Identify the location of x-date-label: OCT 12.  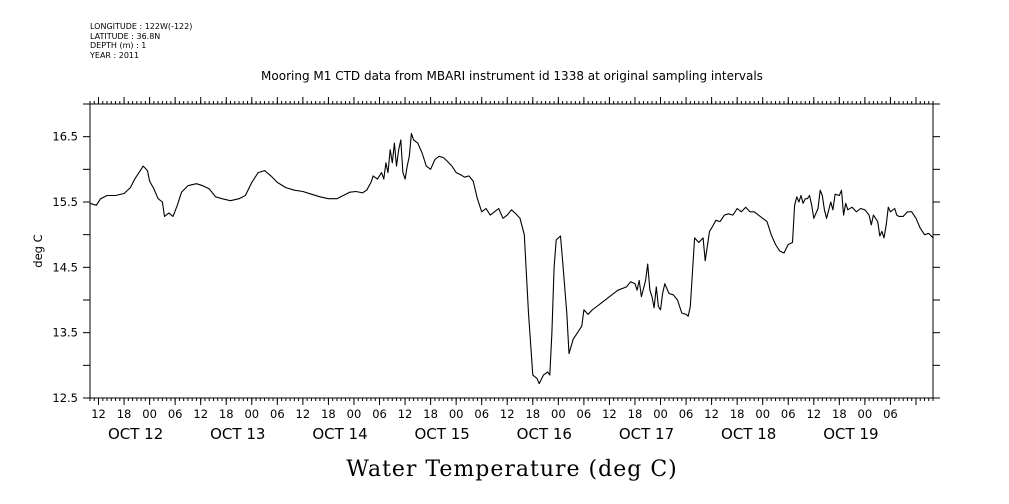
(135, 434).